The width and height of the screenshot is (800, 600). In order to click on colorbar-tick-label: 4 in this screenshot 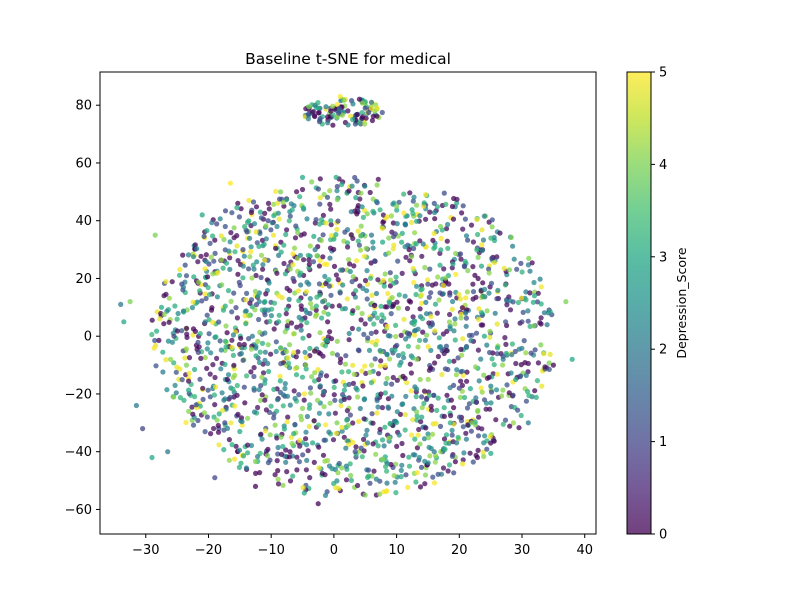, I will do `click(663, 165)`.